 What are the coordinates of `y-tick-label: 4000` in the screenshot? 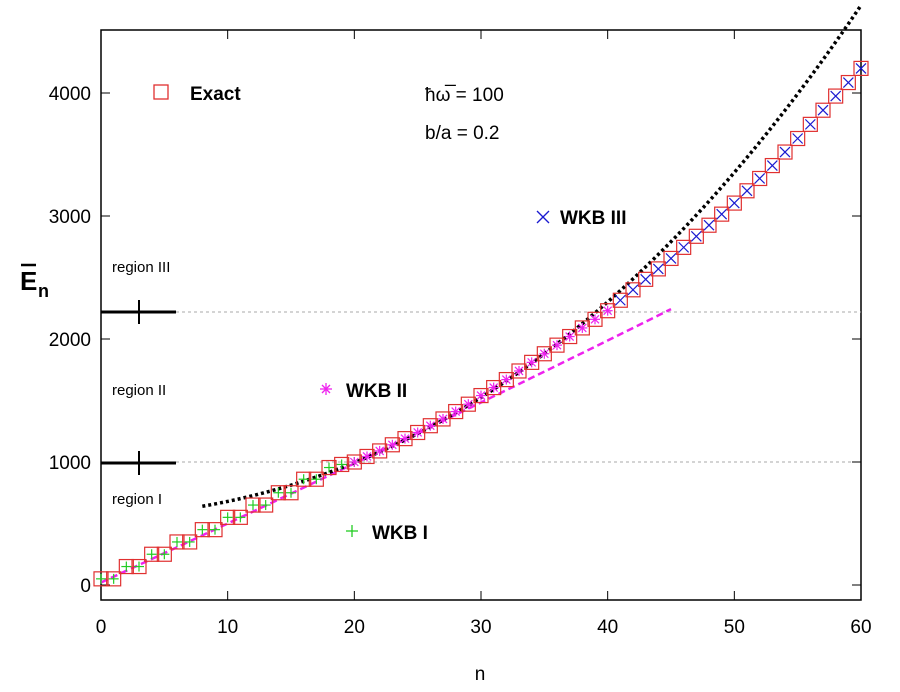 It's located at (70, 94).